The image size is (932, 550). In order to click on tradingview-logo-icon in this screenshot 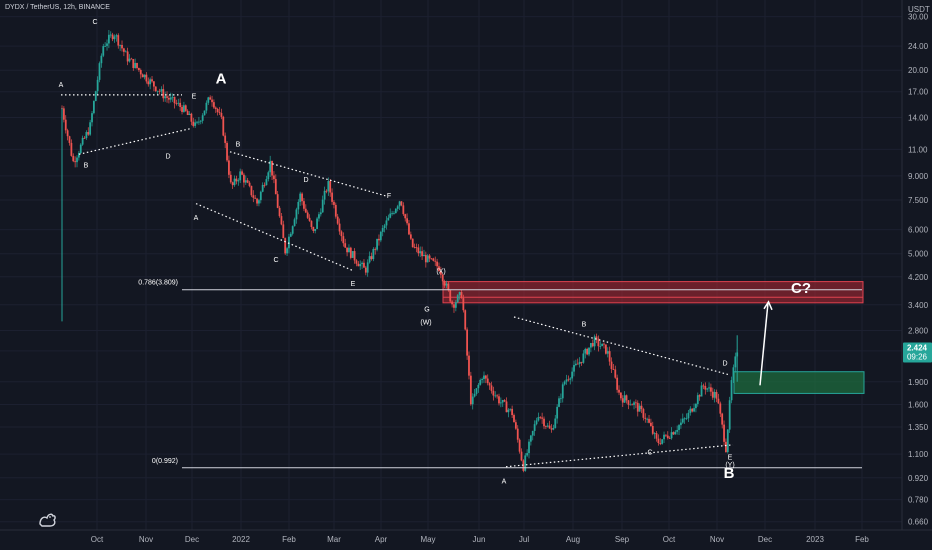, I will do `click(47, 520)`.